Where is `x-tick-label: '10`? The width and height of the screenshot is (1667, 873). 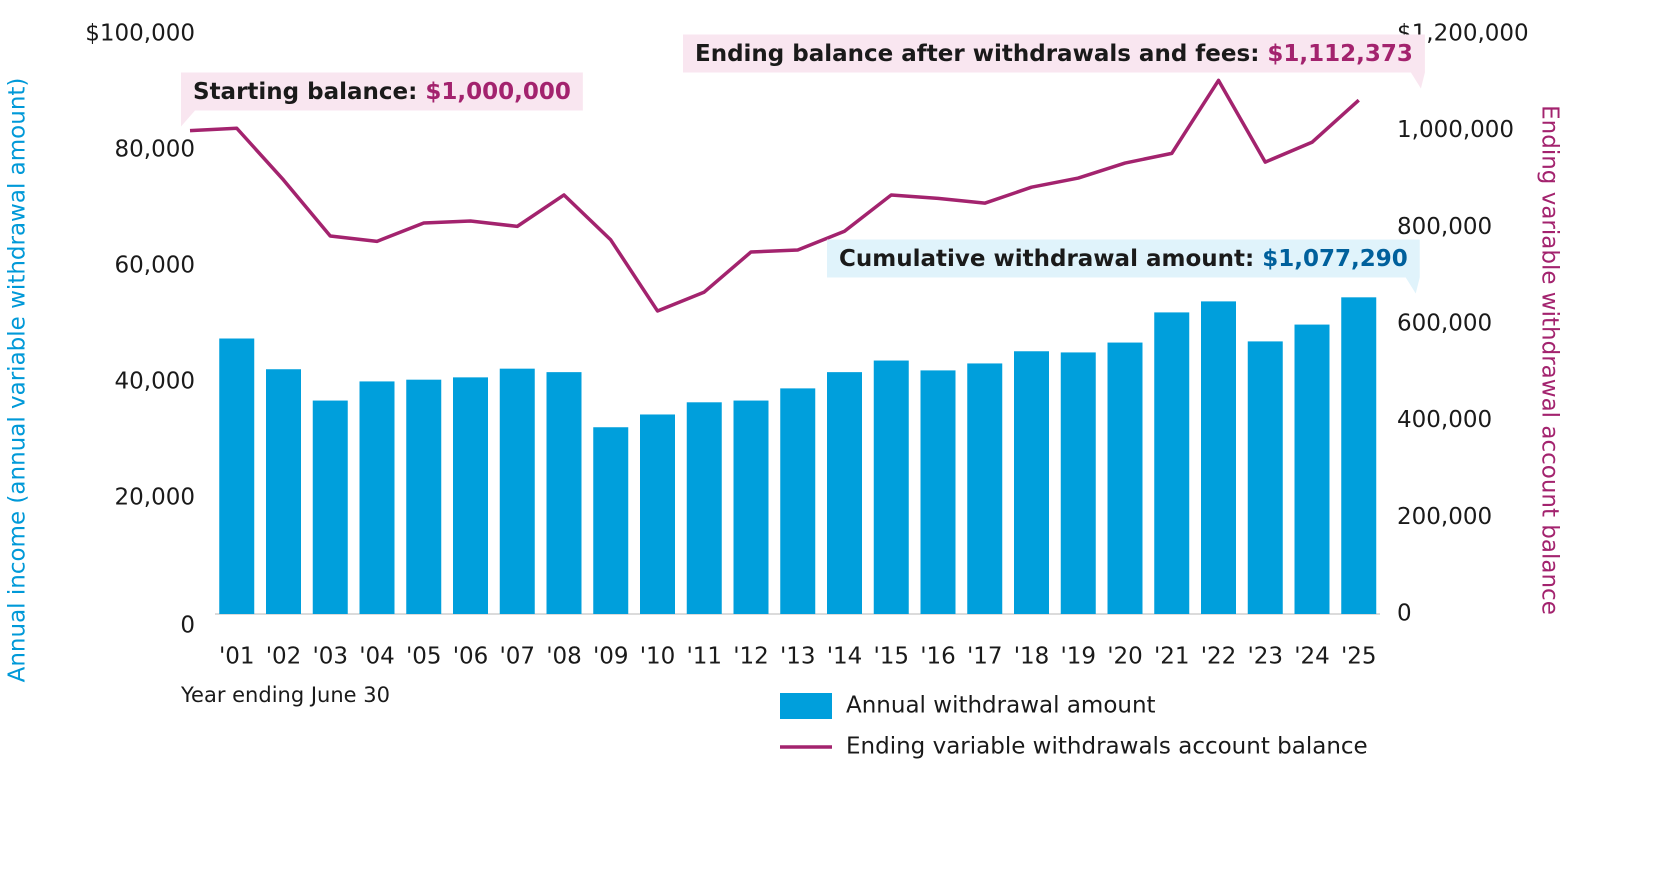
x-tick-label: '10 is located at coordinates (658, 657).